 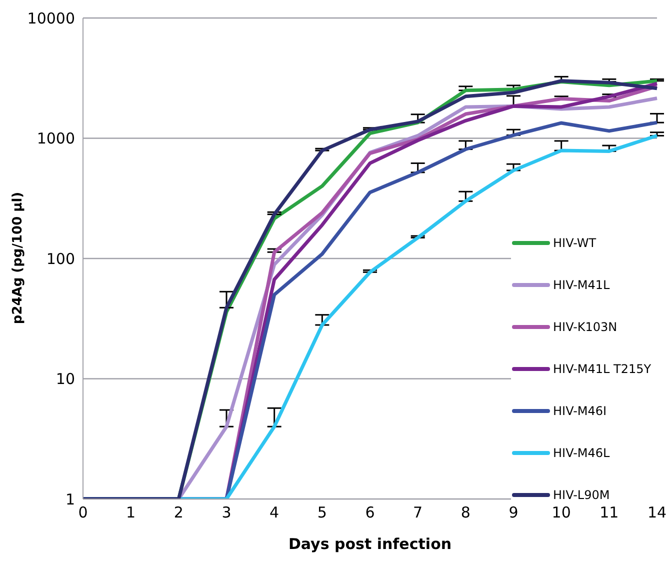 I want to click on y-tick-label: 10000, so click(x=51, y=18).